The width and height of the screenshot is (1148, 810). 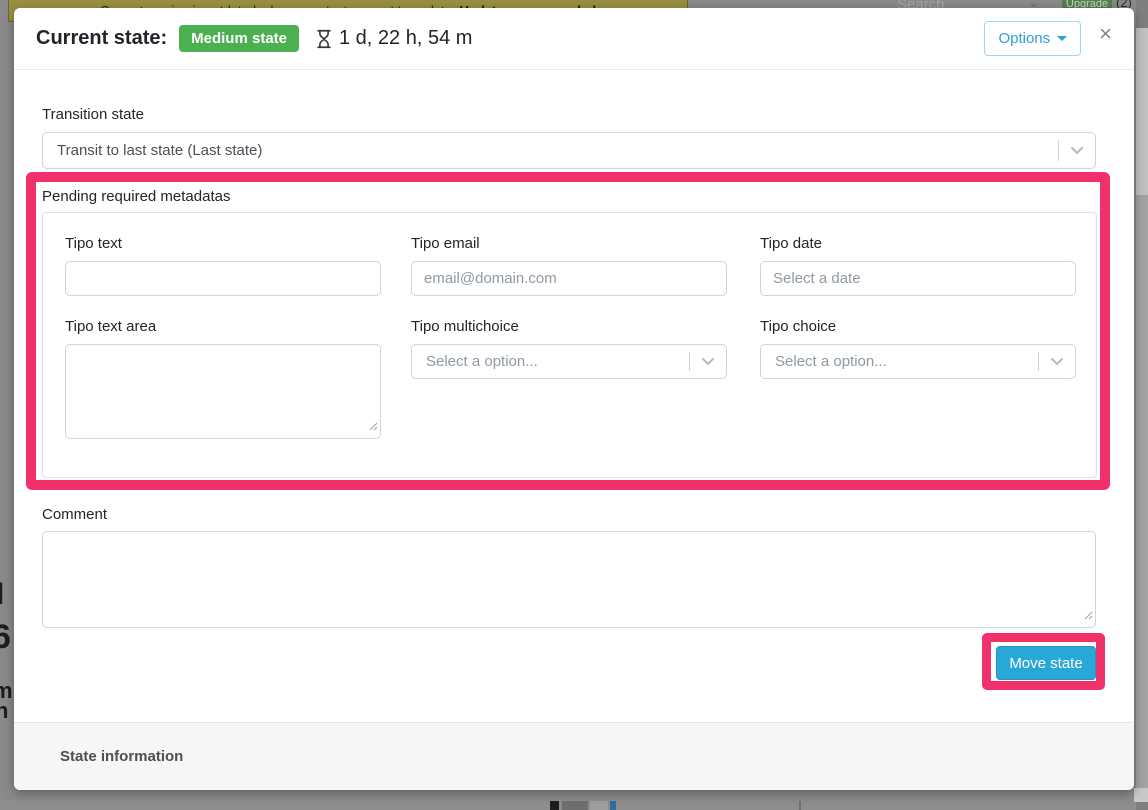 What do you see at coordinates (569, 278) in the screenshot?
I see `tipo-email-input` at bounding box center [569, 278].